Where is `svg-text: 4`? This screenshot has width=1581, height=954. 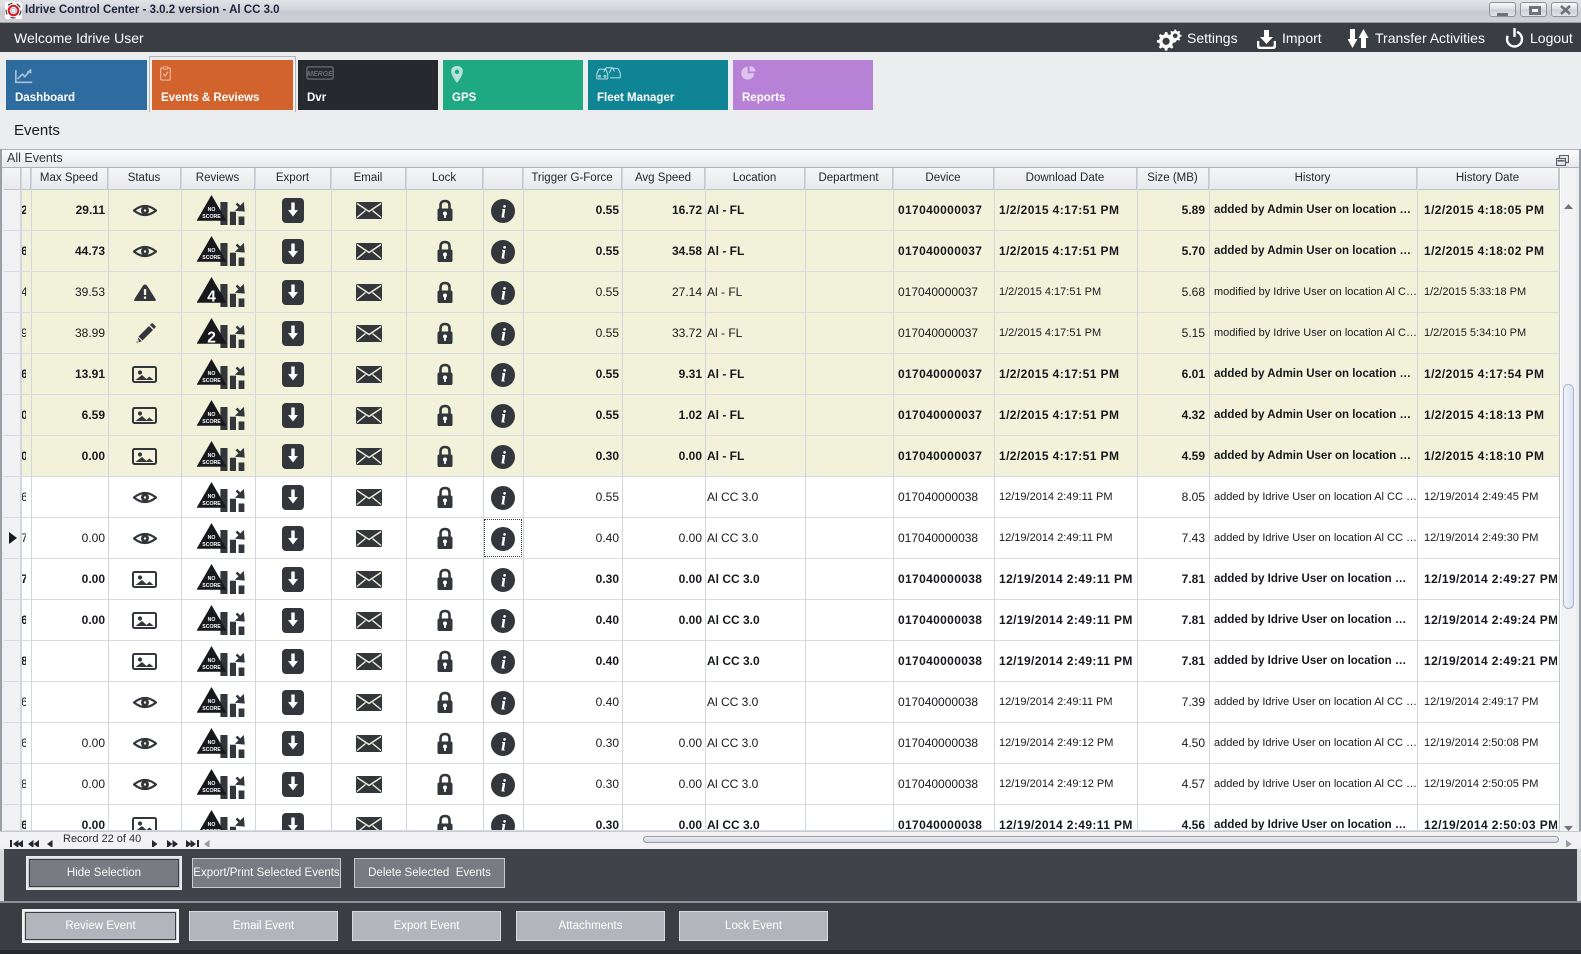
svg-text: 4 is located at coordinates (211, 297).